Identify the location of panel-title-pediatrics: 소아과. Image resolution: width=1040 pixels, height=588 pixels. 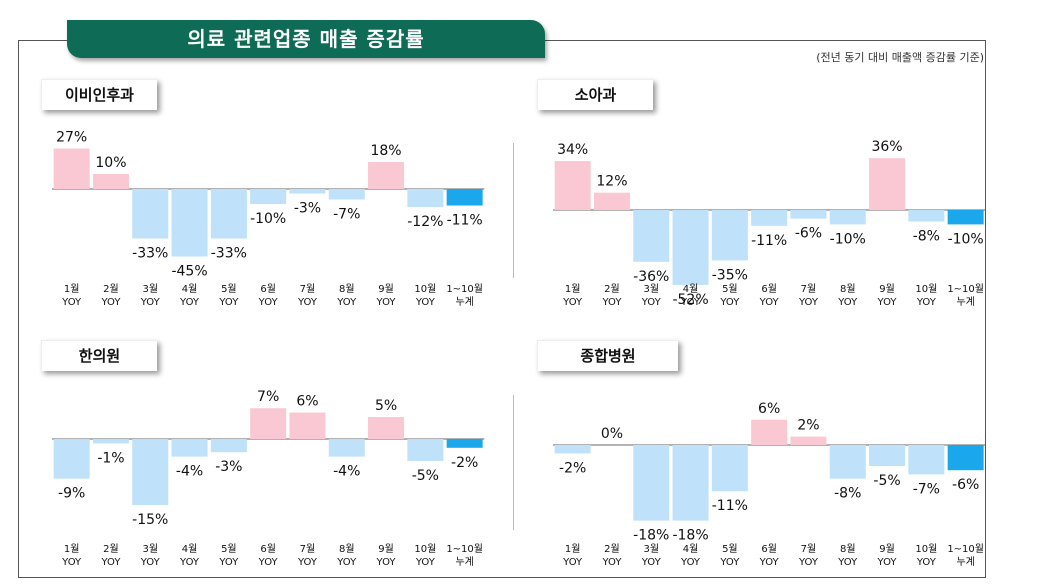
(595, 94).